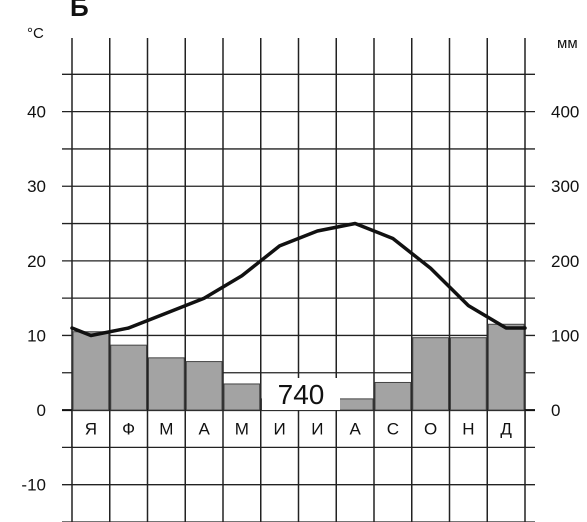 This screenshot has height=522, width=587. I want to click on left-tick-label: -10, so click(33, 485).